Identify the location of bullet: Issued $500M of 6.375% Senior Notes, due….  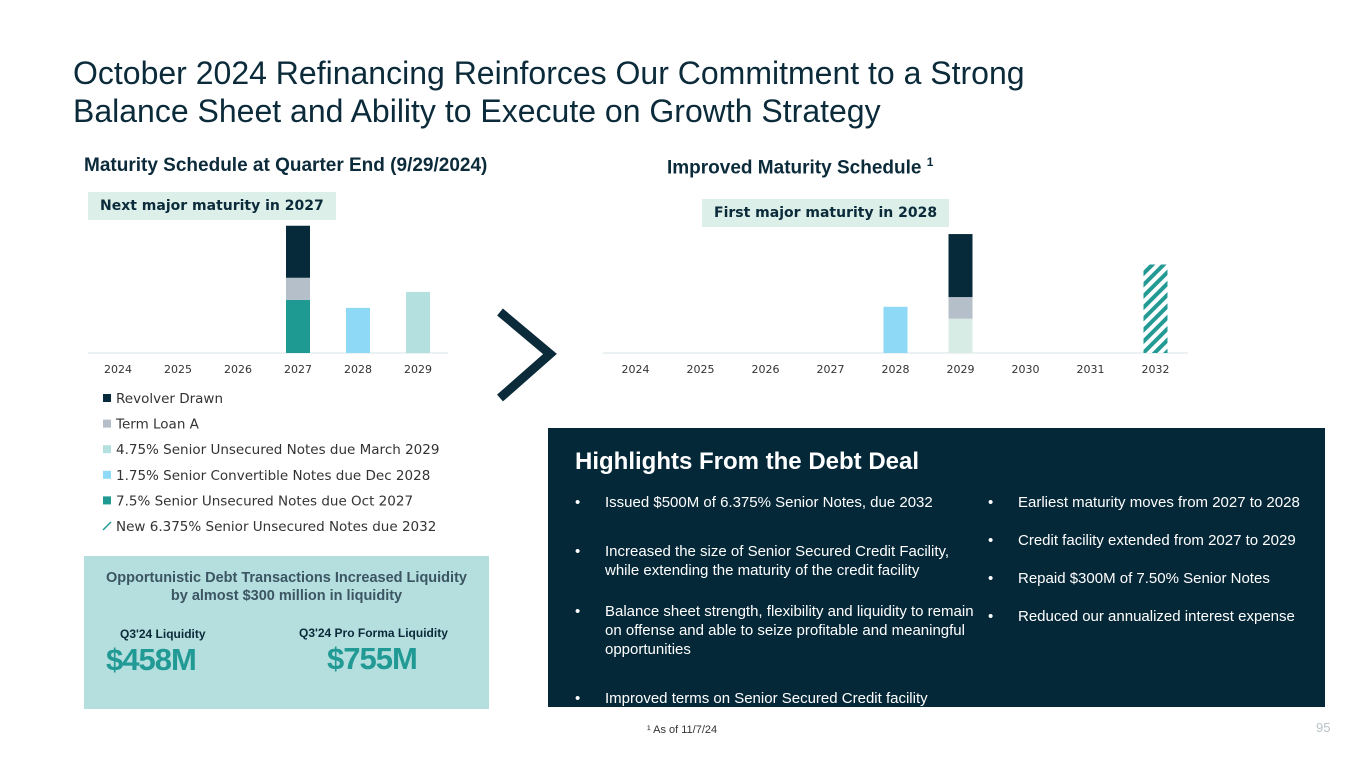
(775, 502).